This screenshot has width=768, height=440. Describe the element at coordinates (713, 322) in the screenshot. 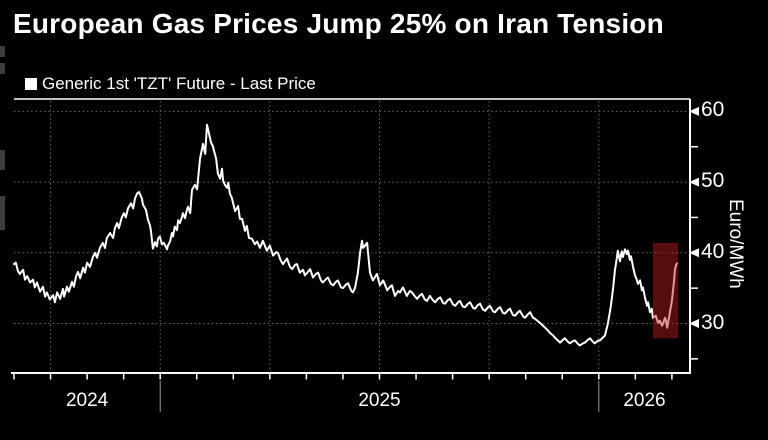

I see `y-axis-tick-30: 30` at that location.